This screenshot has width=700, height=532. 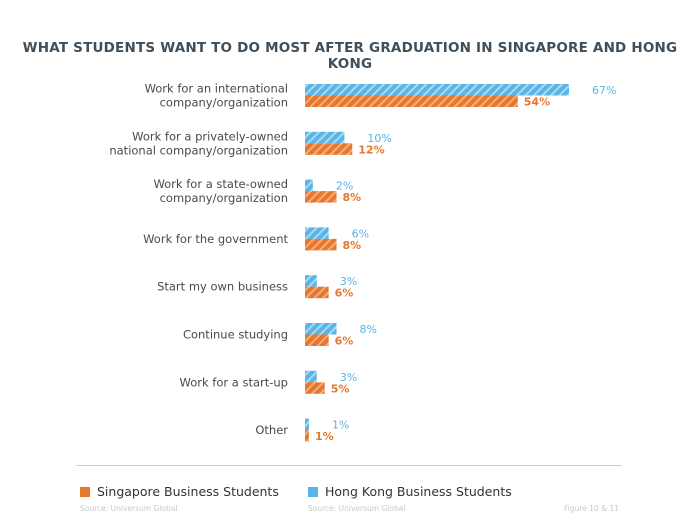 I want to click on legend-swatch-hongkong, so click(x=313, y=491).